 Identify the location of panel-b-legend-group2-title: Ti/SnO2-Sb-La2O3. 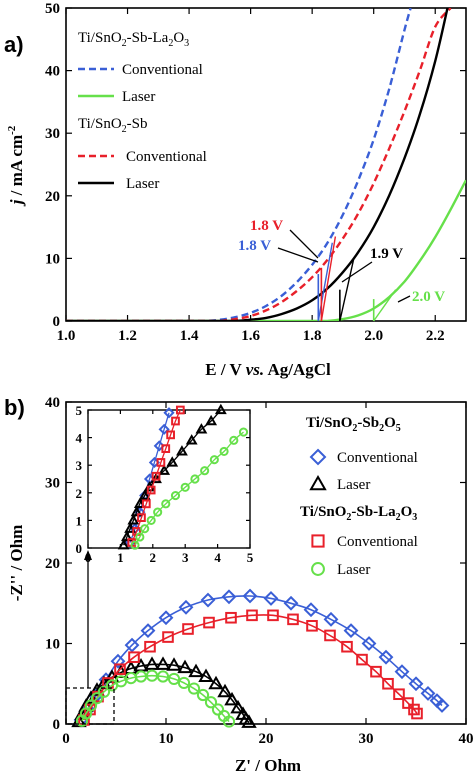
(358, 513).